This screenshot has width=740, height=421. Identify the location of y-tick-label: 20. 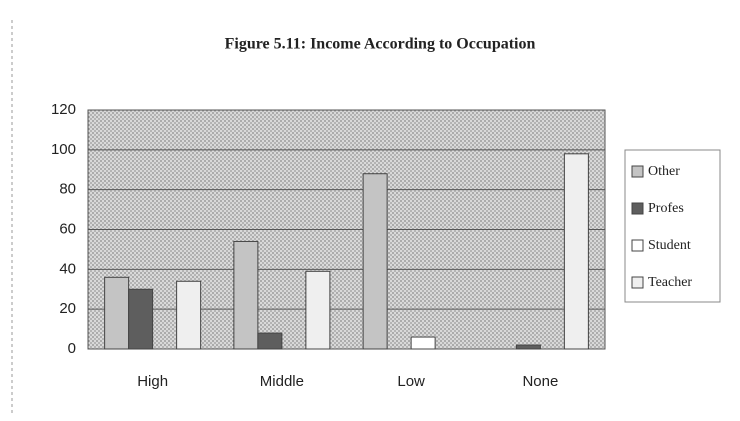
(67, 308).